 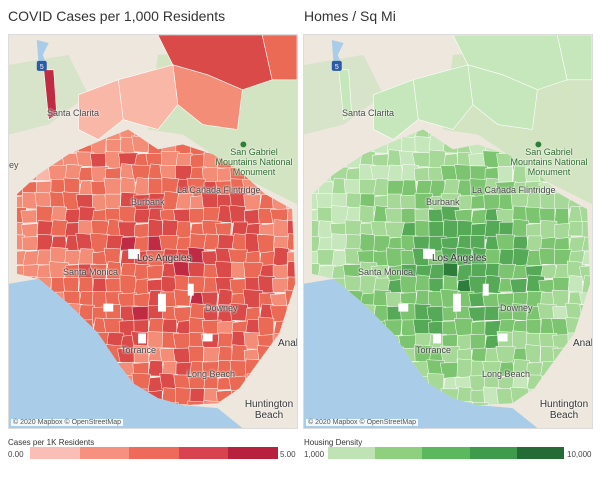 What do you see at coordinates (314, 454) in the screenshot?
I see `housing-legend-min: 1,000` at bounding box center [314, 454].